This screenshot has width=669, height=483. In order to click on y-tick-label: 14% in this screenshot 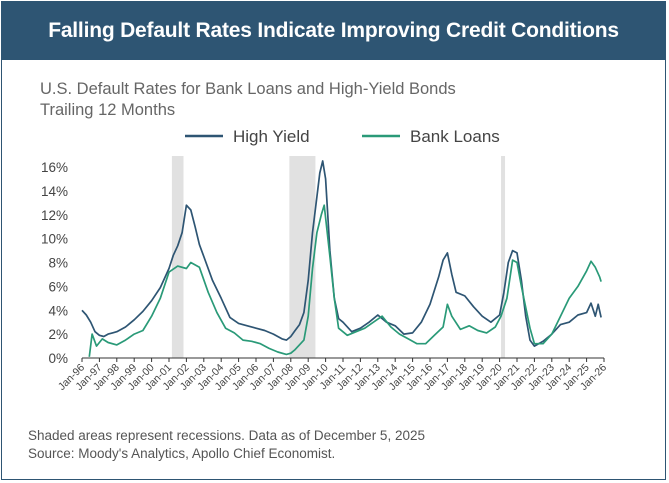, I will do `click(54, 191)`.